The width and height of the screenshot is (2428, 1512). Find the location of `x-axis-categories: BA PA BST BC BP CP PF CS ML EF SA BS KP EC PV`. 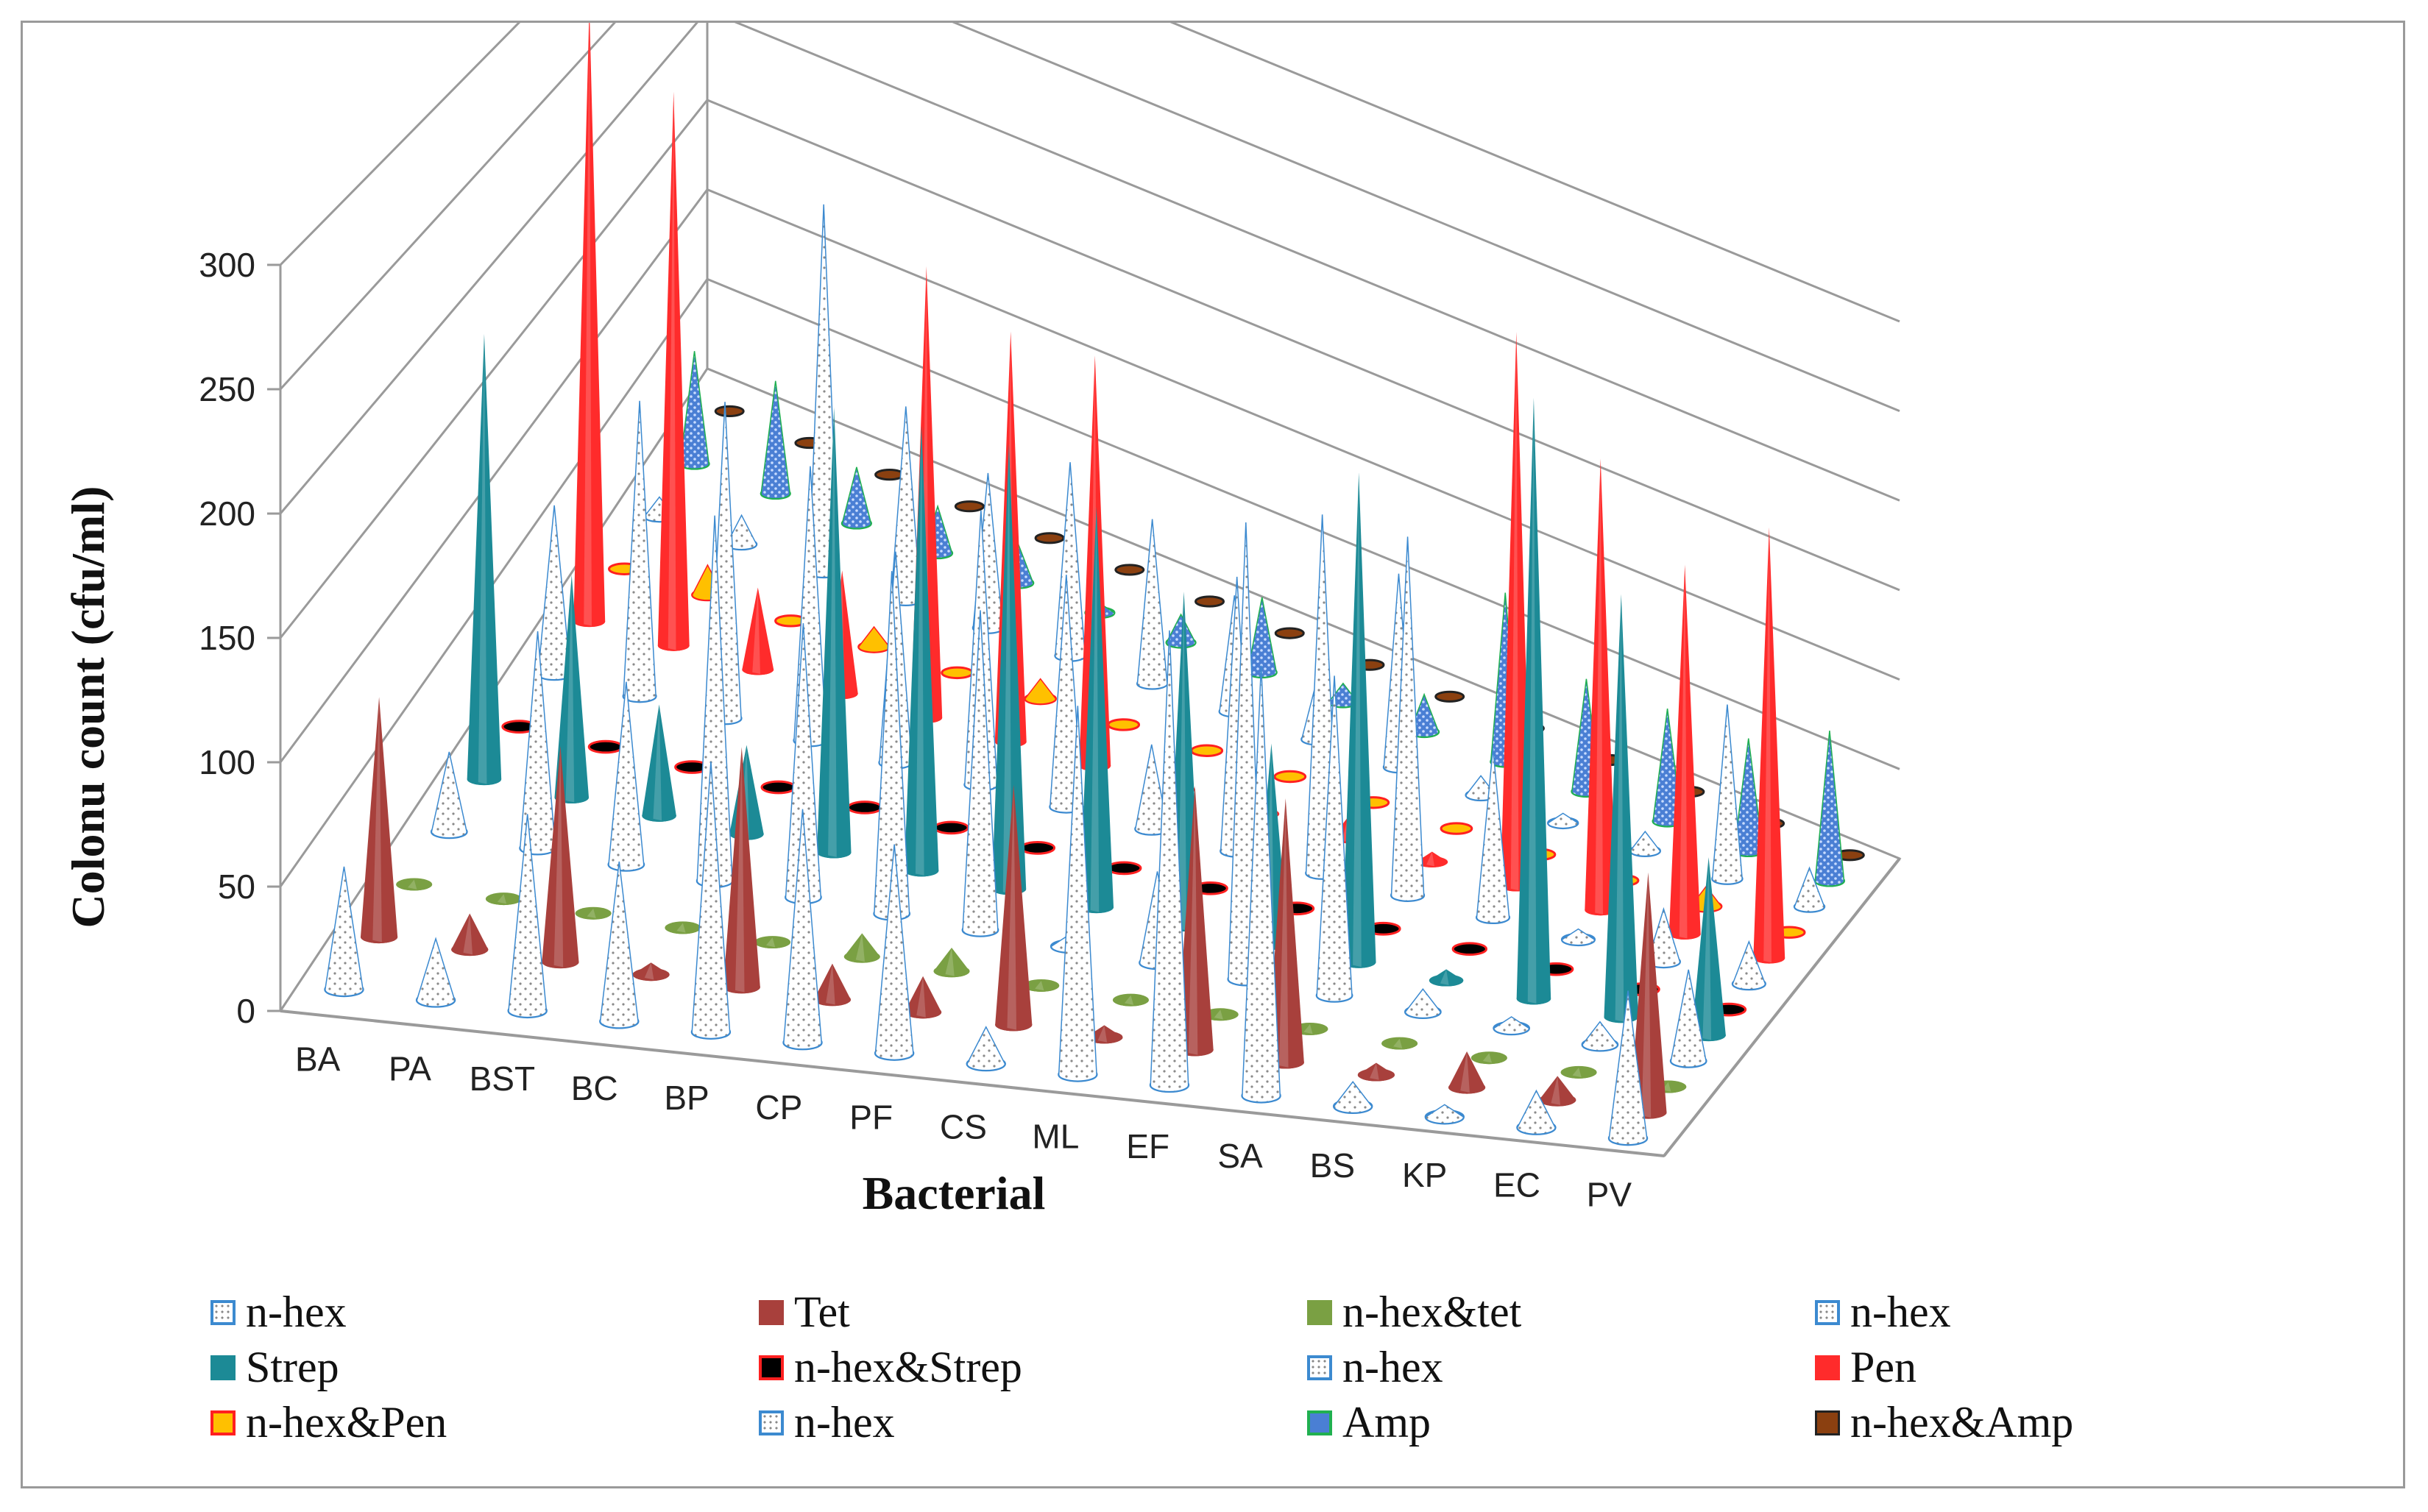

x-axis-categories: BA PA BST BC BP CP PF CS ML EF SA BS KP EC PV is located at coordinates (963, 1127).